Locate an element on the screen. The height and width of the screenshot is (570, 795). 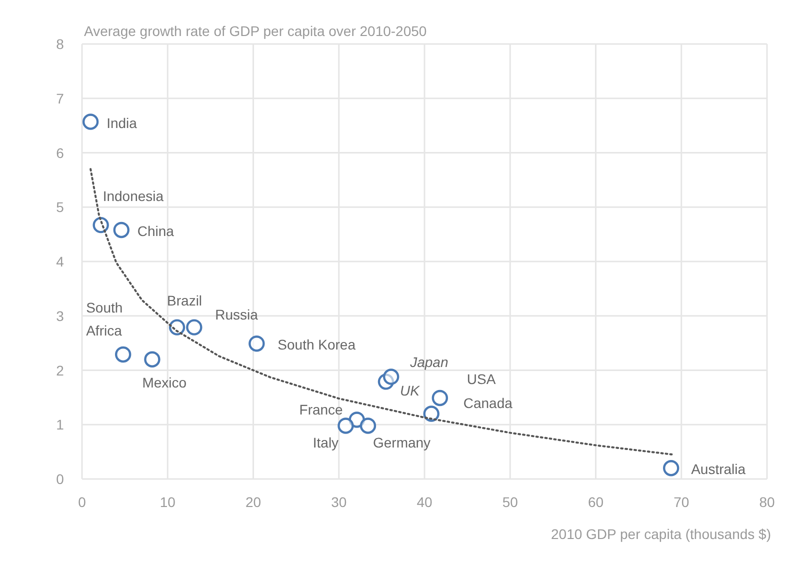
x-tick-label: 50 is located at coordinates (510, 502).